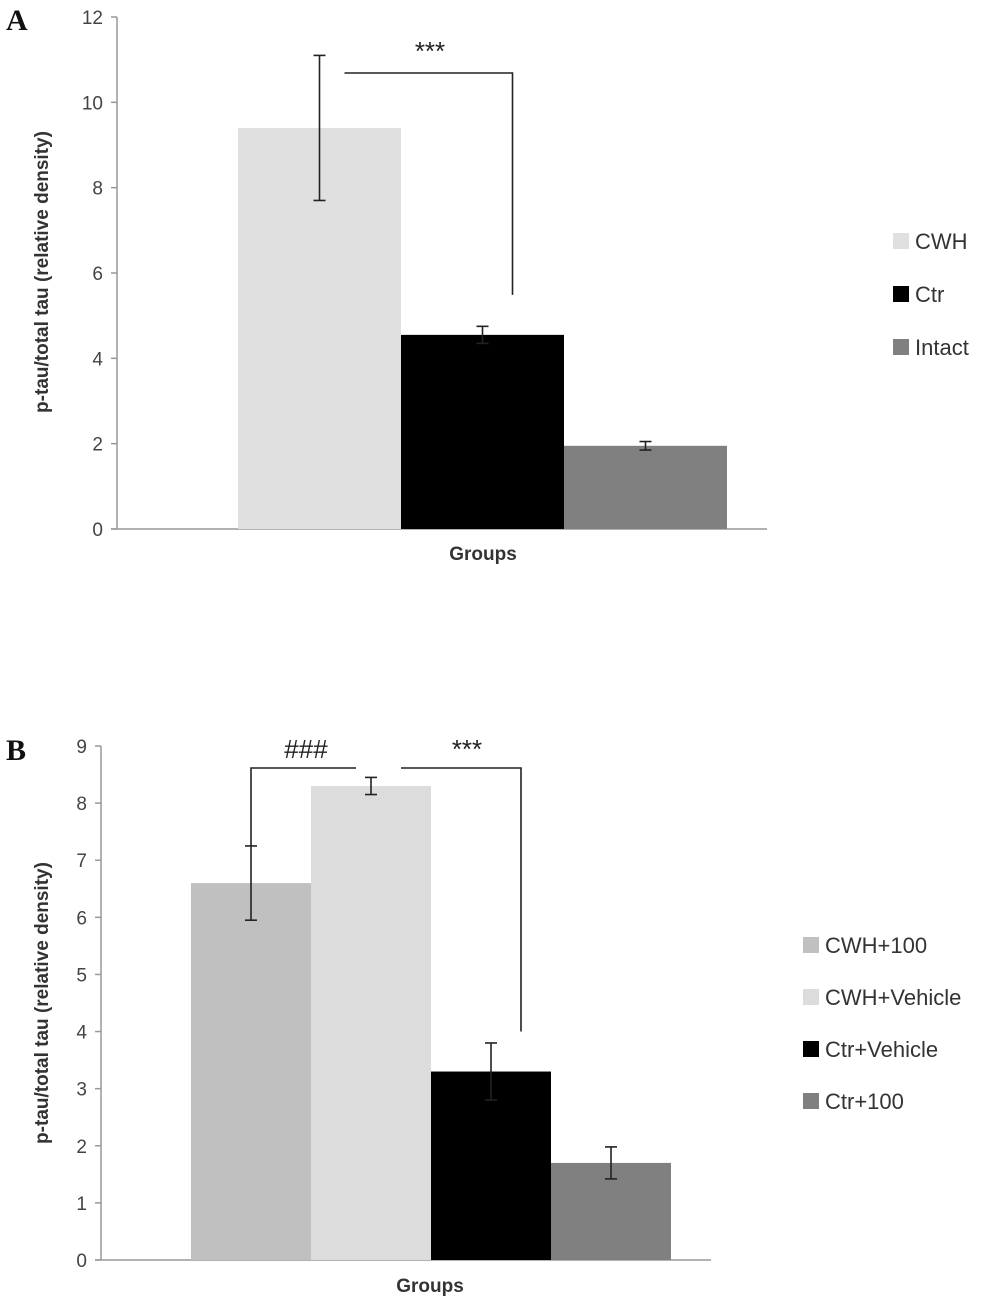 This screenshot has height=1311, width=1000. Describe the element at coordinates (483, 554) in the screenshot. I see `panel-a-xlabel: Groups` at that location.